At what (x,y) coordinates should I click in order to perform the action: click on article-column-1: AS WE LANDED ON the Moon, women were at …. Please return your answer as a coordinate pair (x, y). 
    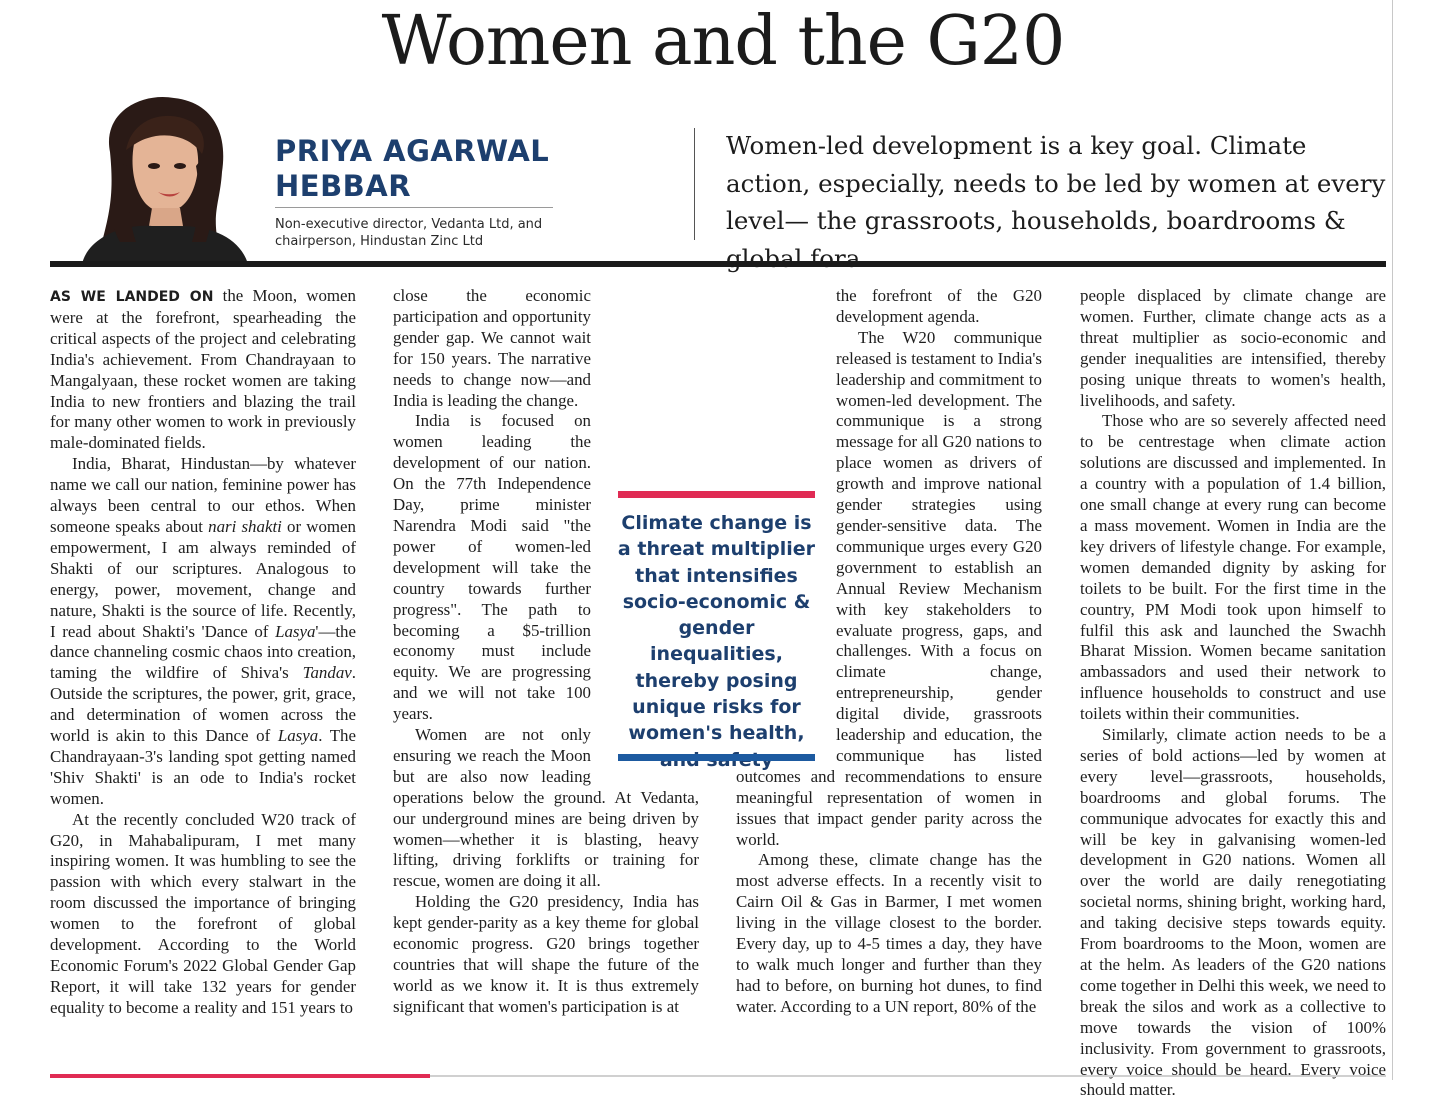
    Looking at the image, I should click on (203, 652).